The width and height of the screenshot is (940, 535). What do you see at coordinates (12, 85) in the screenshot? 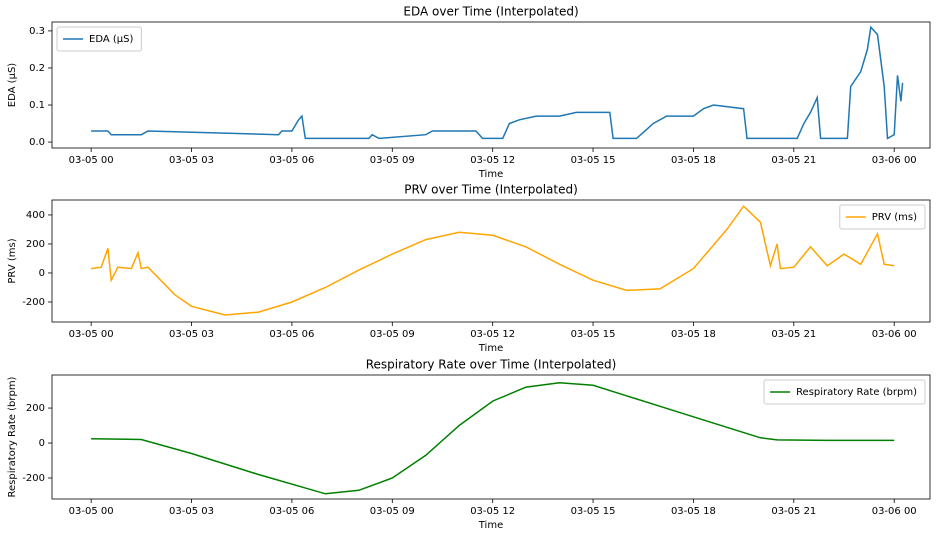
I see `y-axis-label: EDA (μS)` at bounding box center [12, 85].